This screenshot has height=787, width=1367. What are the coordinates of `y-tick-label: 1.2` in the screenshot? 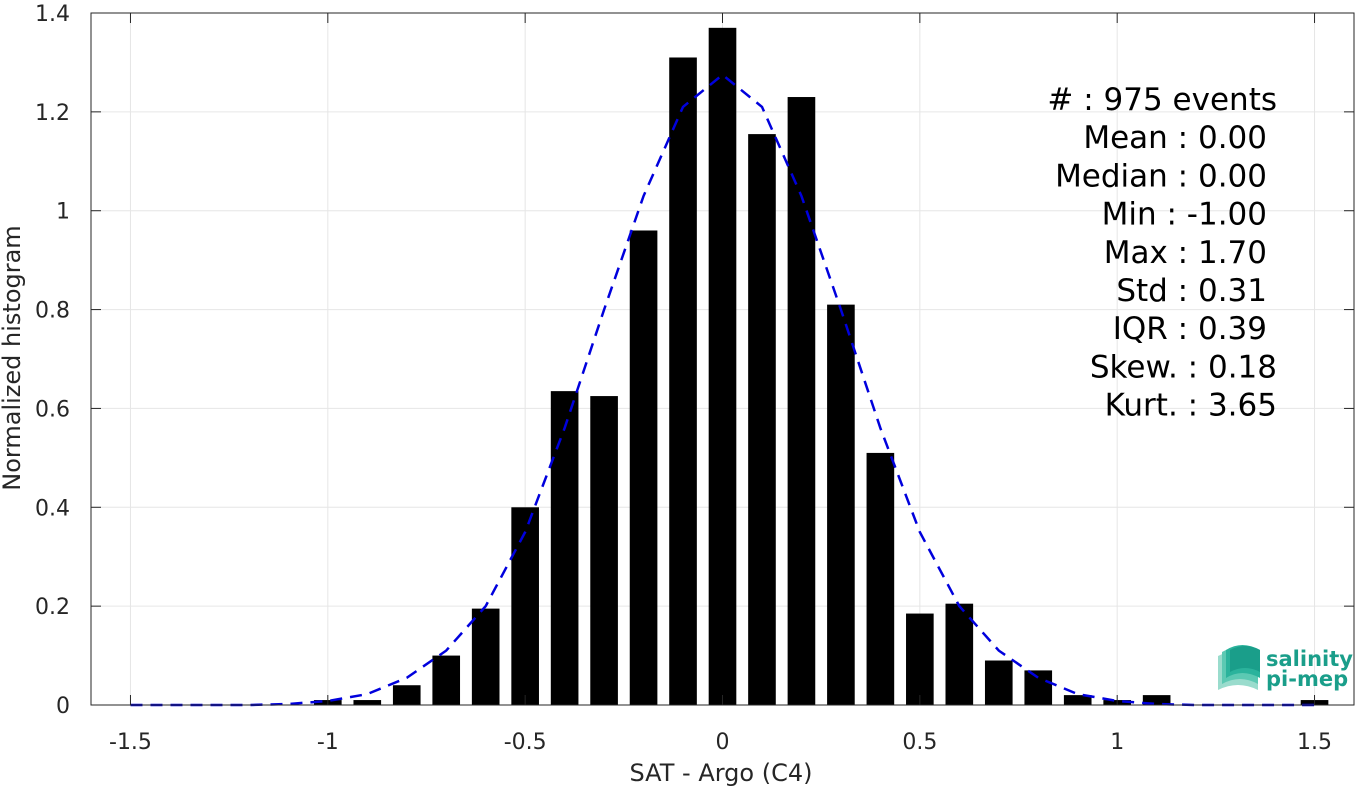 It's located at (52, 113).